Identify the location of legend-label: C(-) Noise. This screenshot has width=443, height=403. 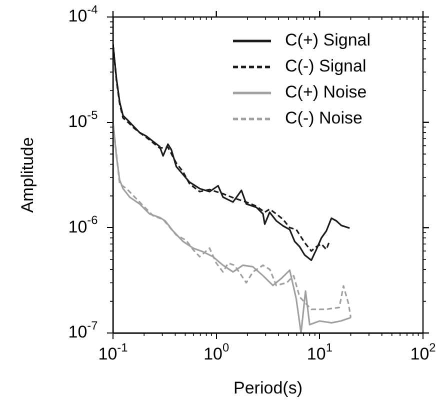
(323, 118).